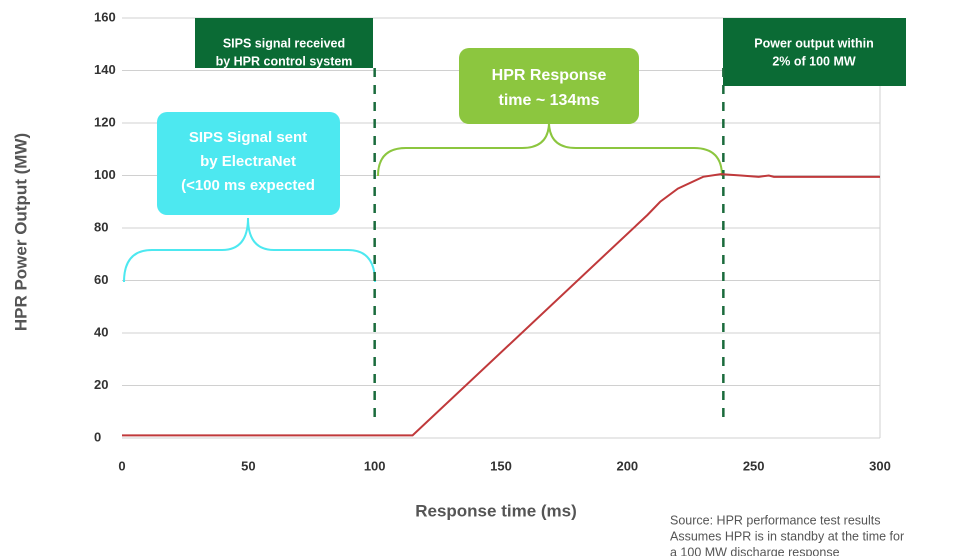  What do you see at coordinates (248, 185) in the screenshot?
I see `annotation-text: (<100 ms expected` at bounding box center [248, 185].